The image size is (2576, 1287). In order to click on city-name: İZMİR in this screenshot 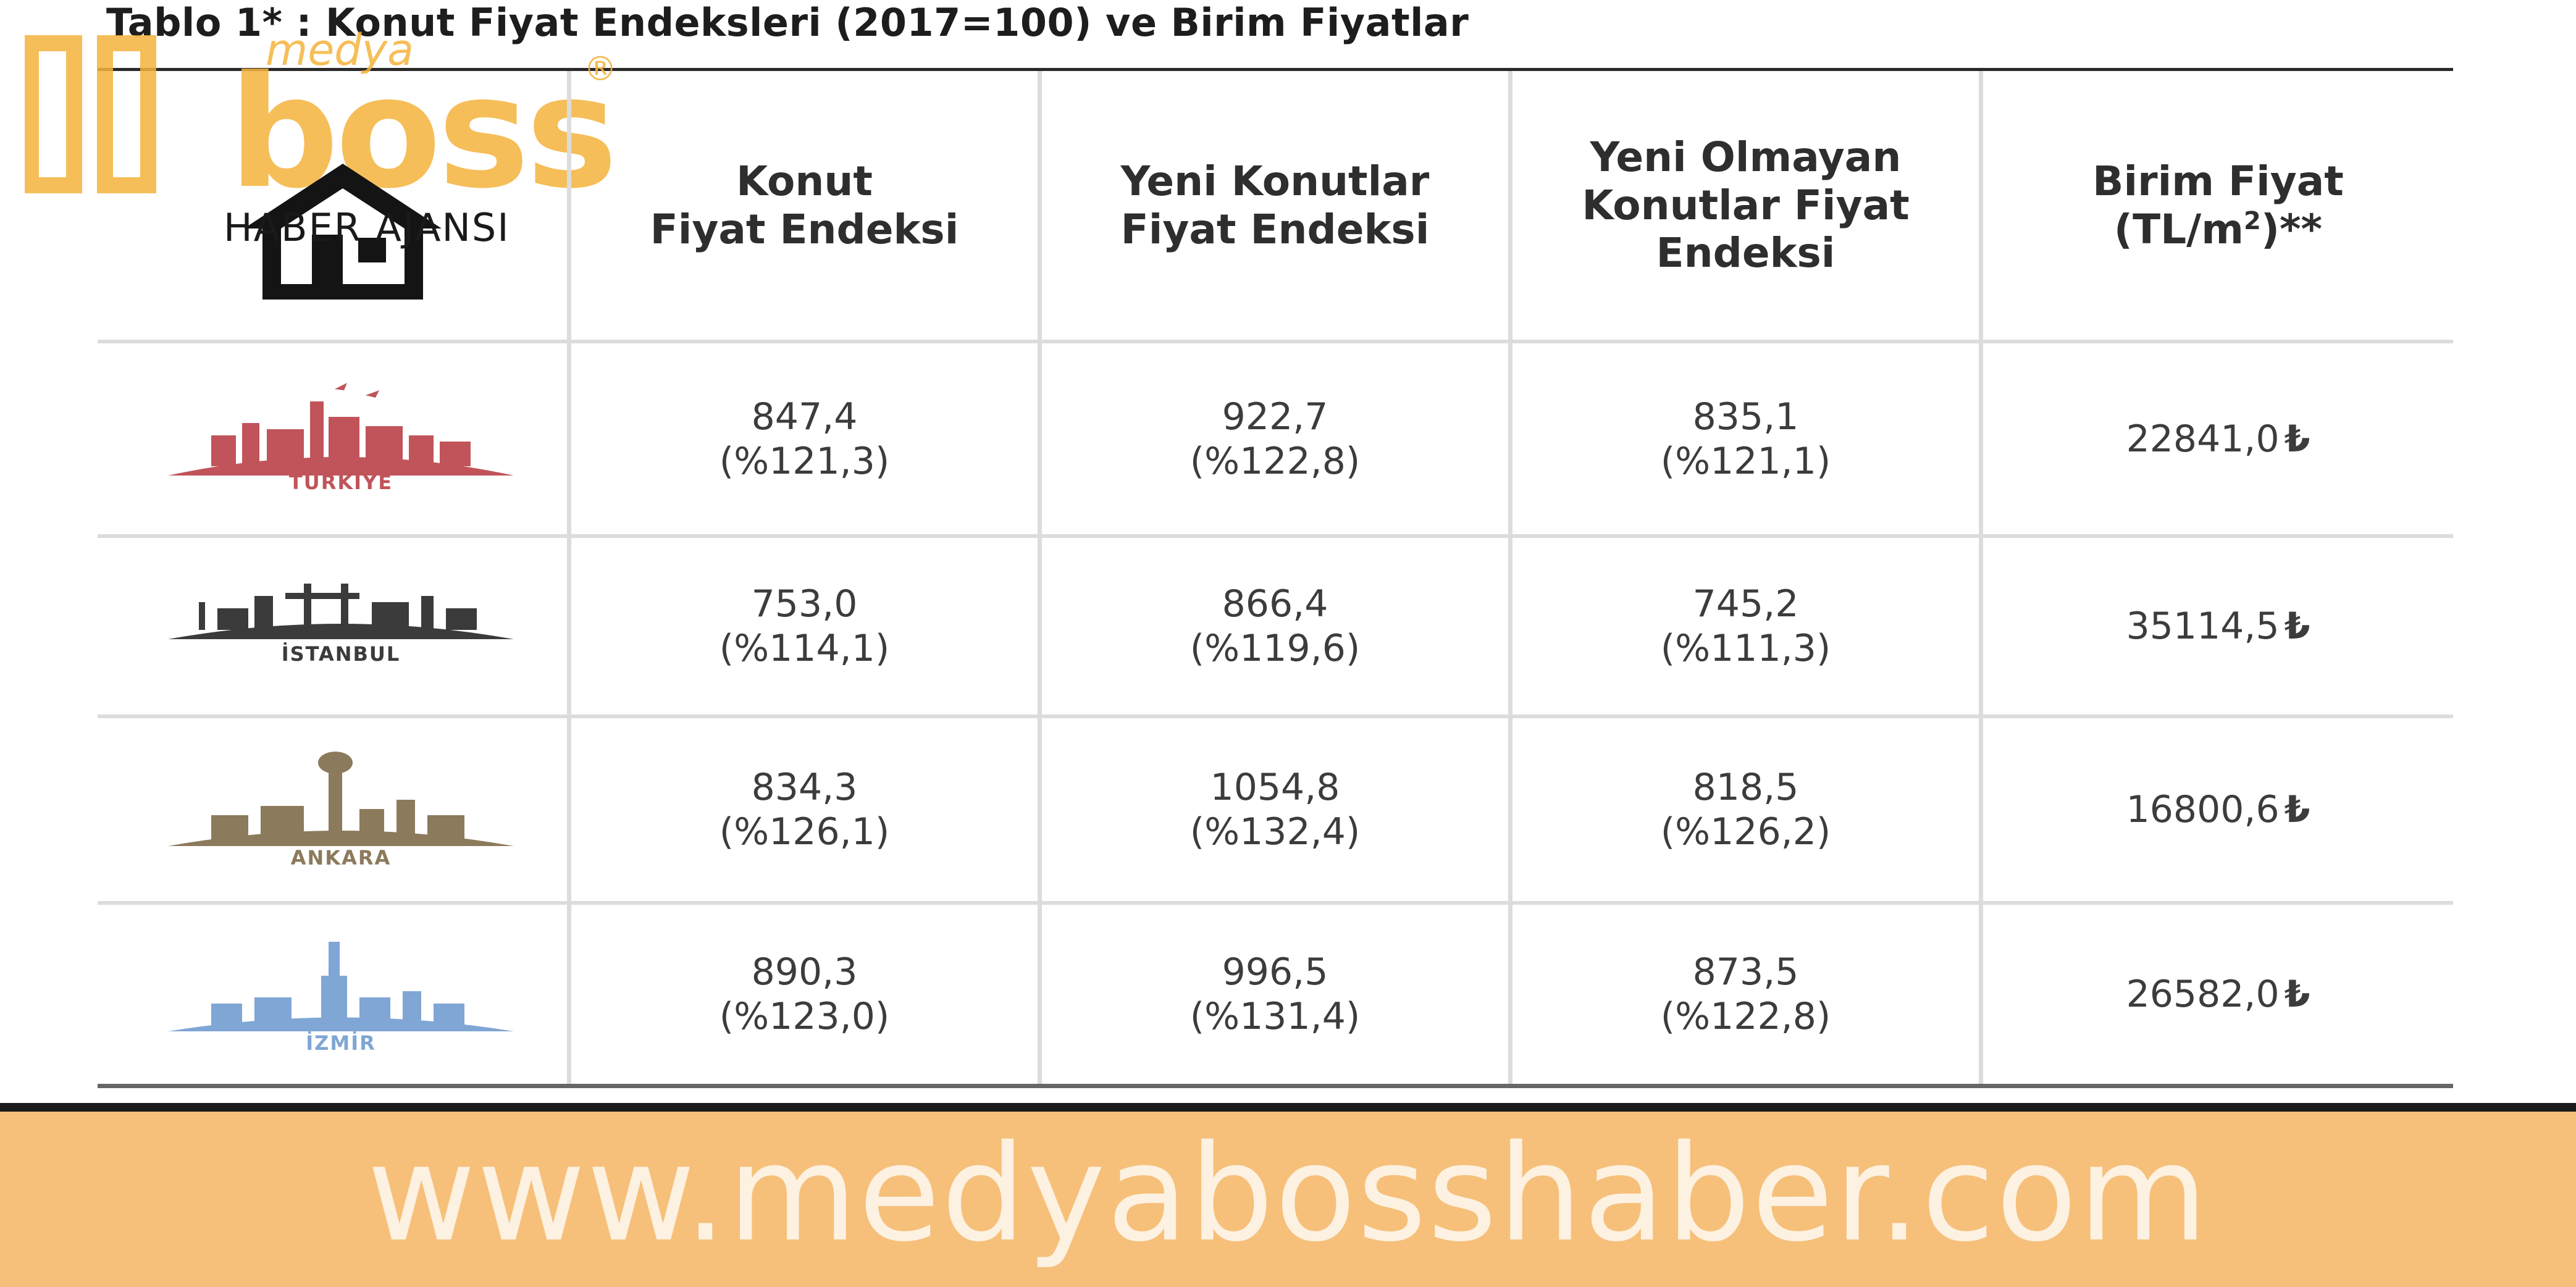, I will do `click(341, 1043)`.